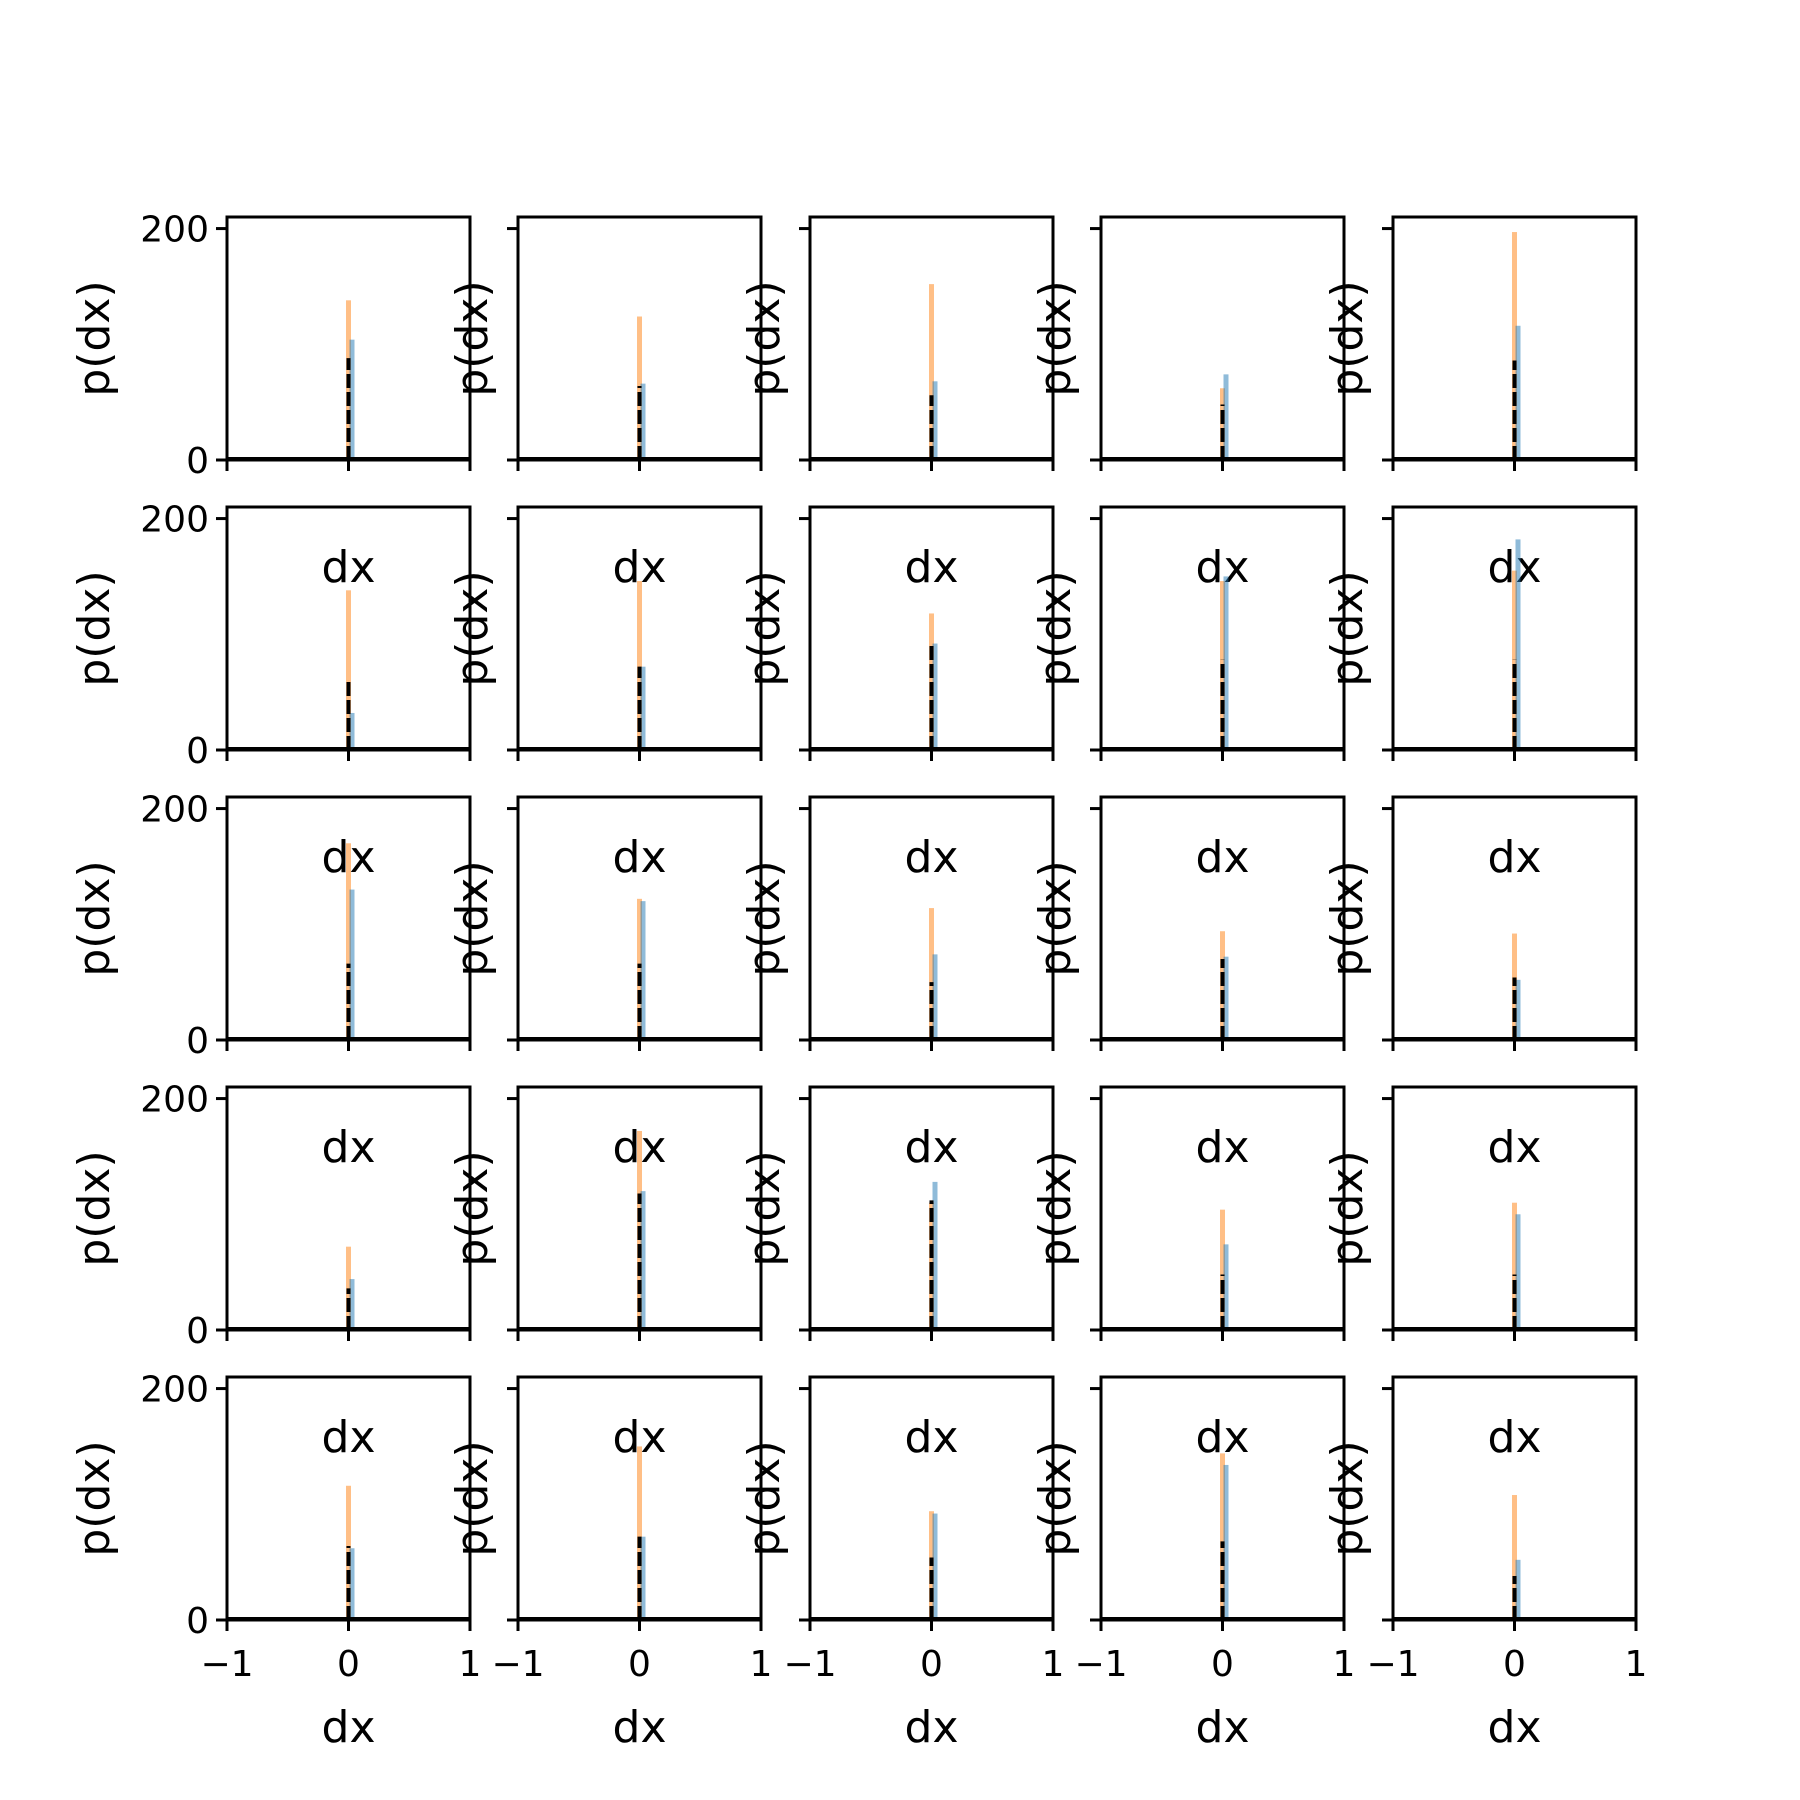  What do you see at coordinates (1188, 984) in the screenshot?
I see `subplot-r3-c4: dx p(dx)` at bounding box center [1188, 984].